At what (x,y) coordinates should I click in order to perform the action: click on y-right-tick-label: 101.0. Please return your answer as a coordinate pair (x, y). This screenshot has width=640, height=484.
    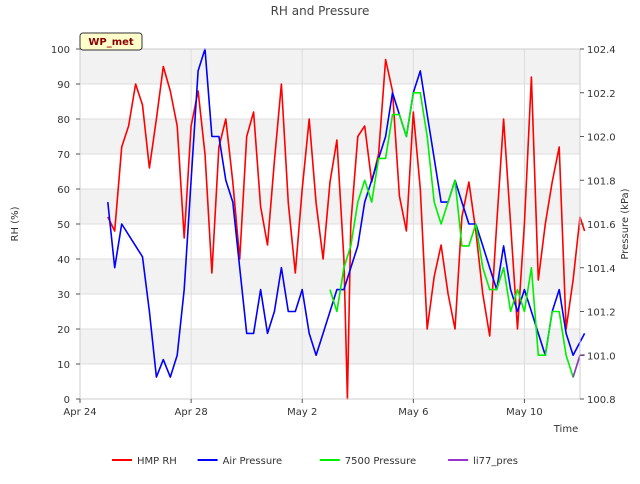
    Looking at the image, I should click on (601, 356).